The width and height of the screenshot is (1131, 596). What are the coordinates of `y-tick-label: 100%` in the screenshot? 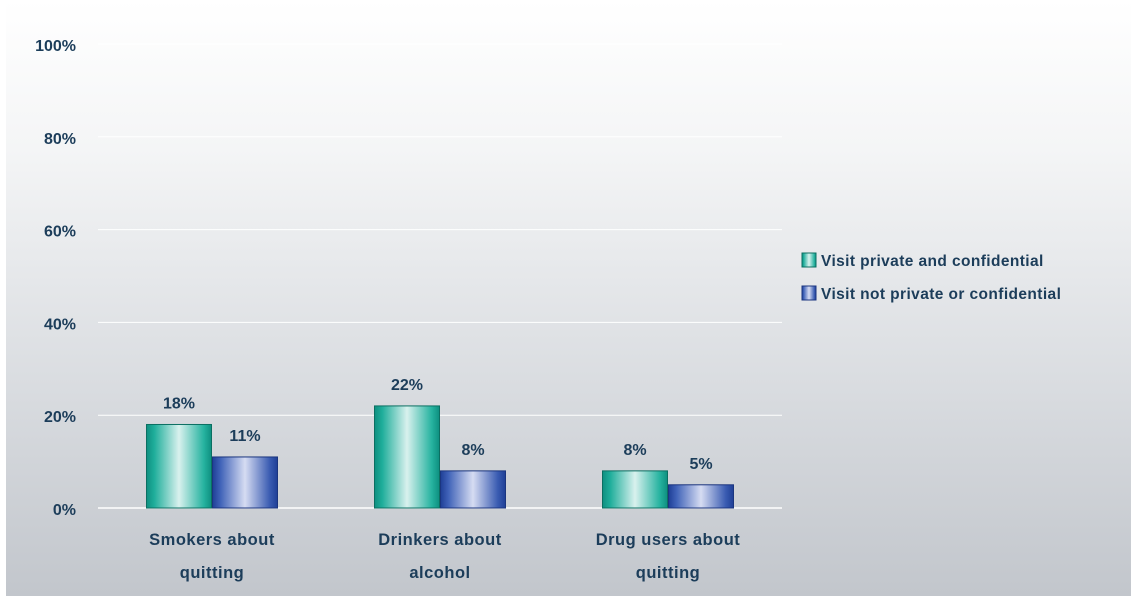 It's located at (55, 46).